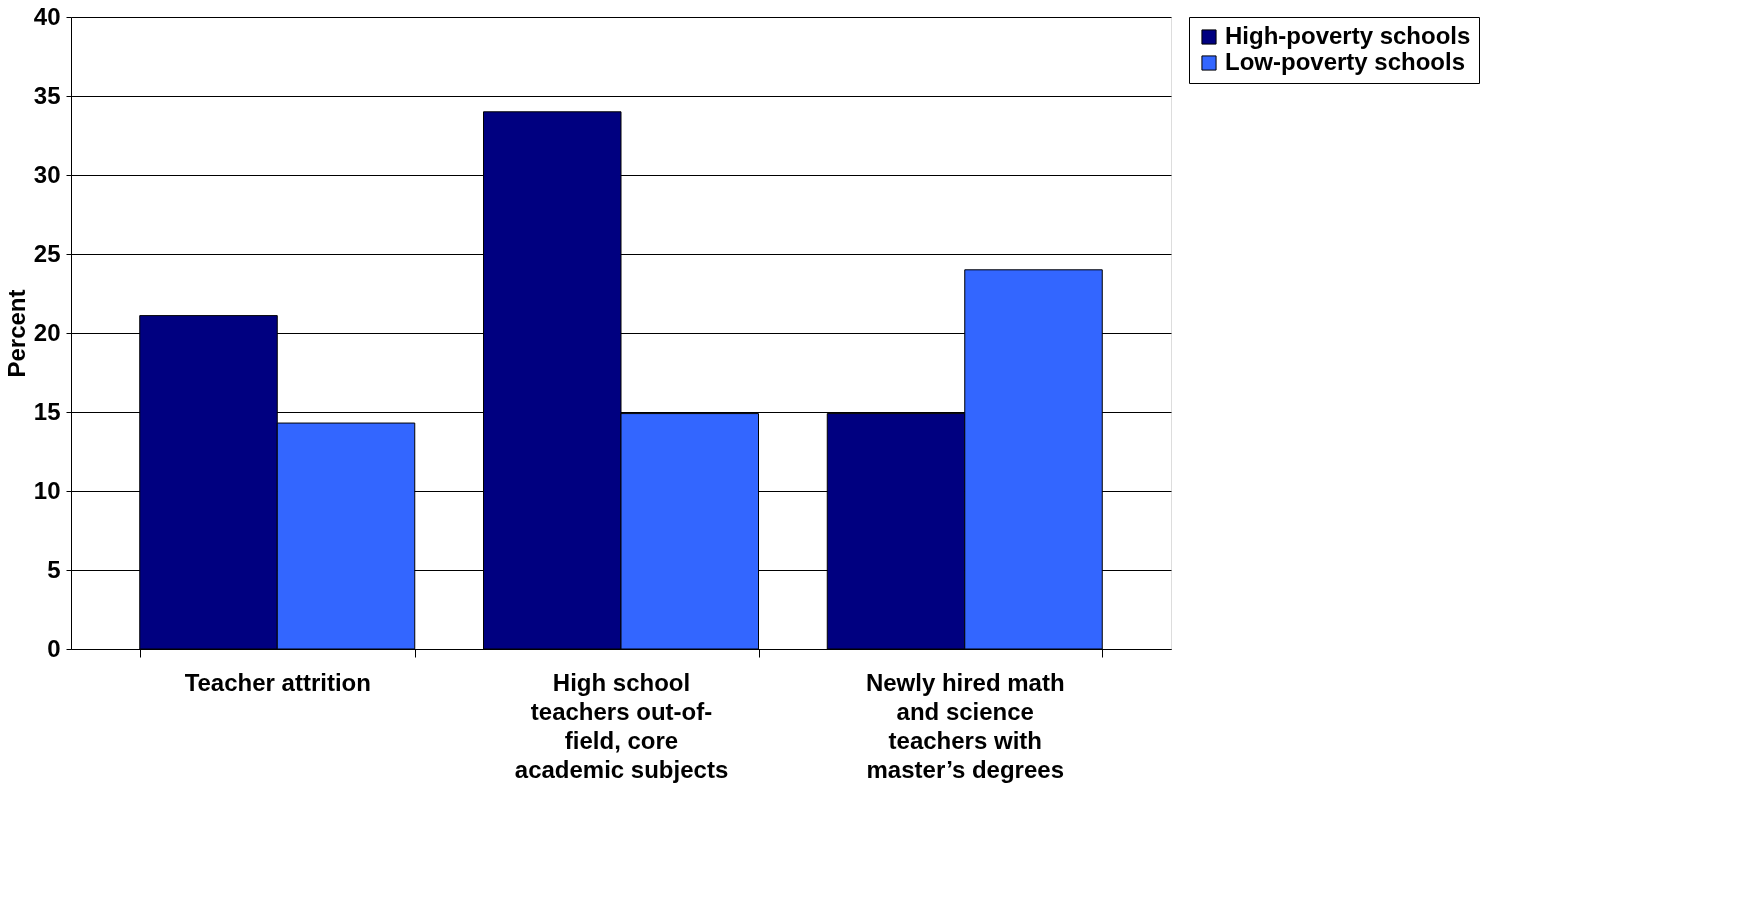  What do you see at coordinates (47, 253) in the screenshot?
I see `y-tick-label: 25` at bounding box center [47, 253].